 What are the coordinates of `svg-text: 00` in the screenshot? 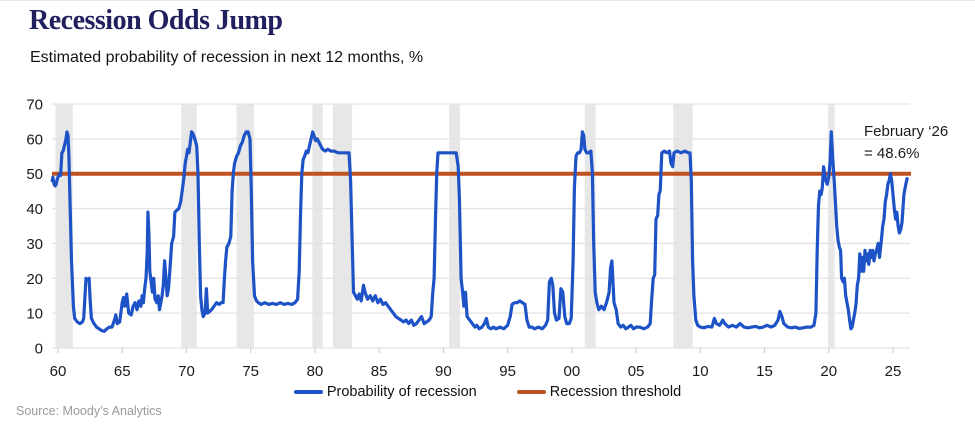 It's located at (571, 371).